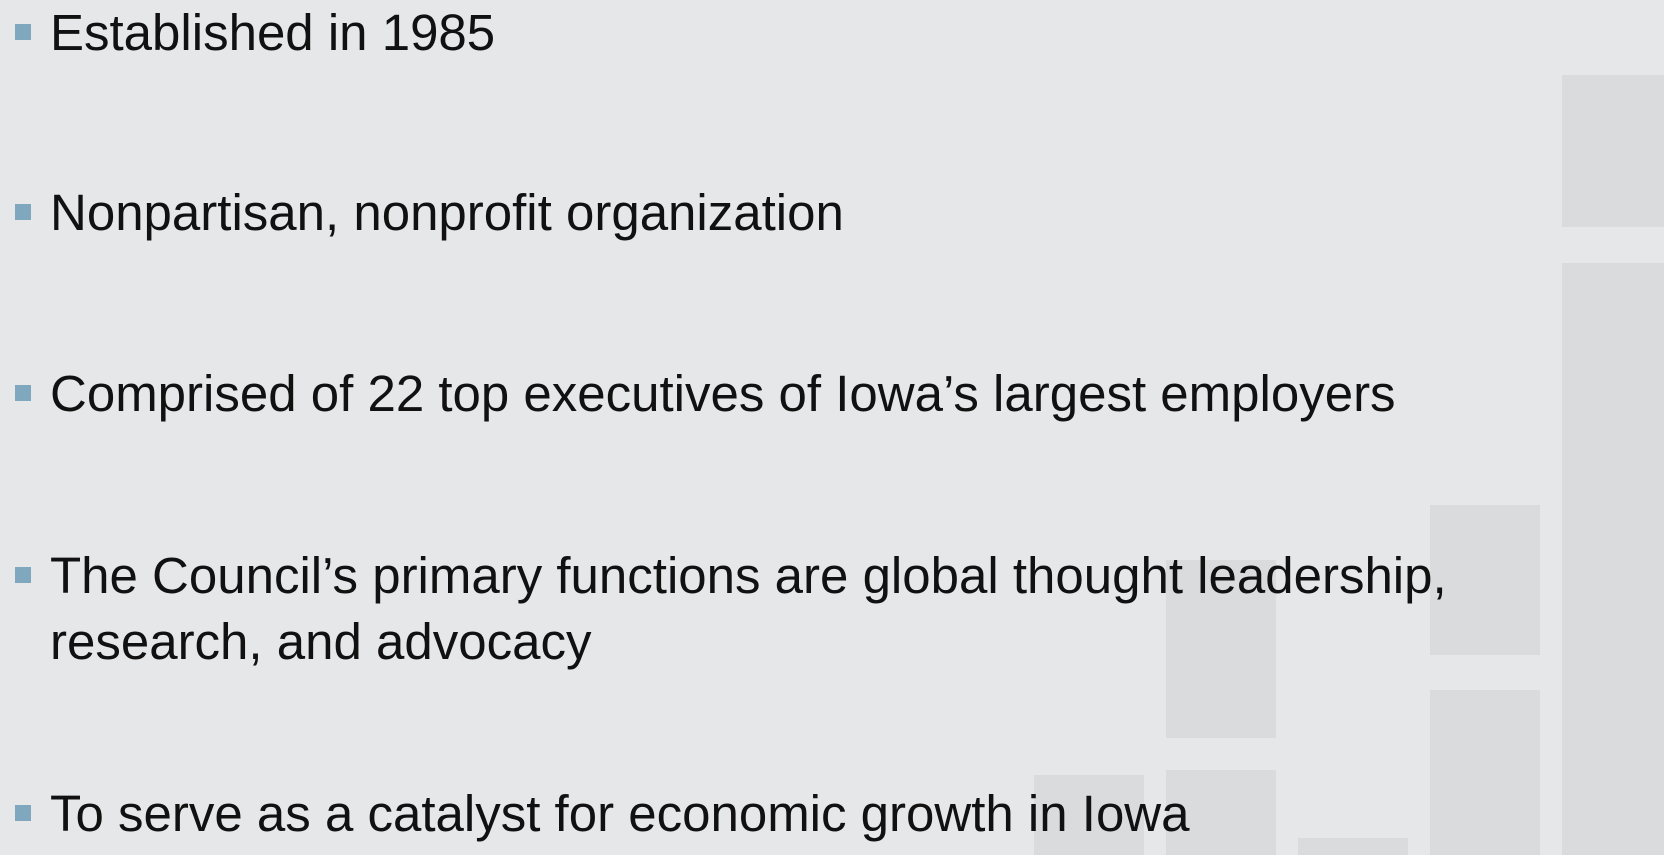 This screenshot has height=855, width=1664. What do you see at coordinates (838, 33) in the screenshot?
I see `bullet-item: Established in 1985` at bounding box center [838, 33].